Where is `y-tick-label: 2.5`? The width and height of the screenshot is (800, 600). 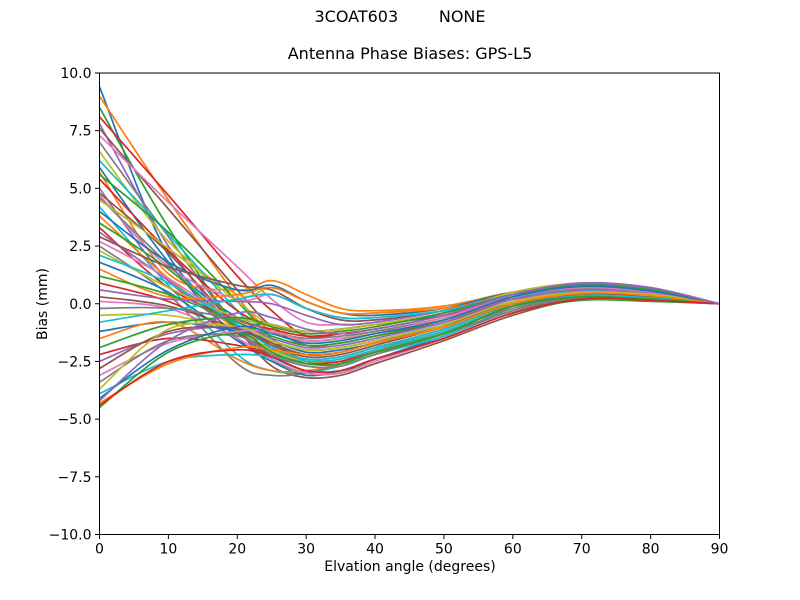 y-tick-label: 2.5 is located at coordinates (80, 247).